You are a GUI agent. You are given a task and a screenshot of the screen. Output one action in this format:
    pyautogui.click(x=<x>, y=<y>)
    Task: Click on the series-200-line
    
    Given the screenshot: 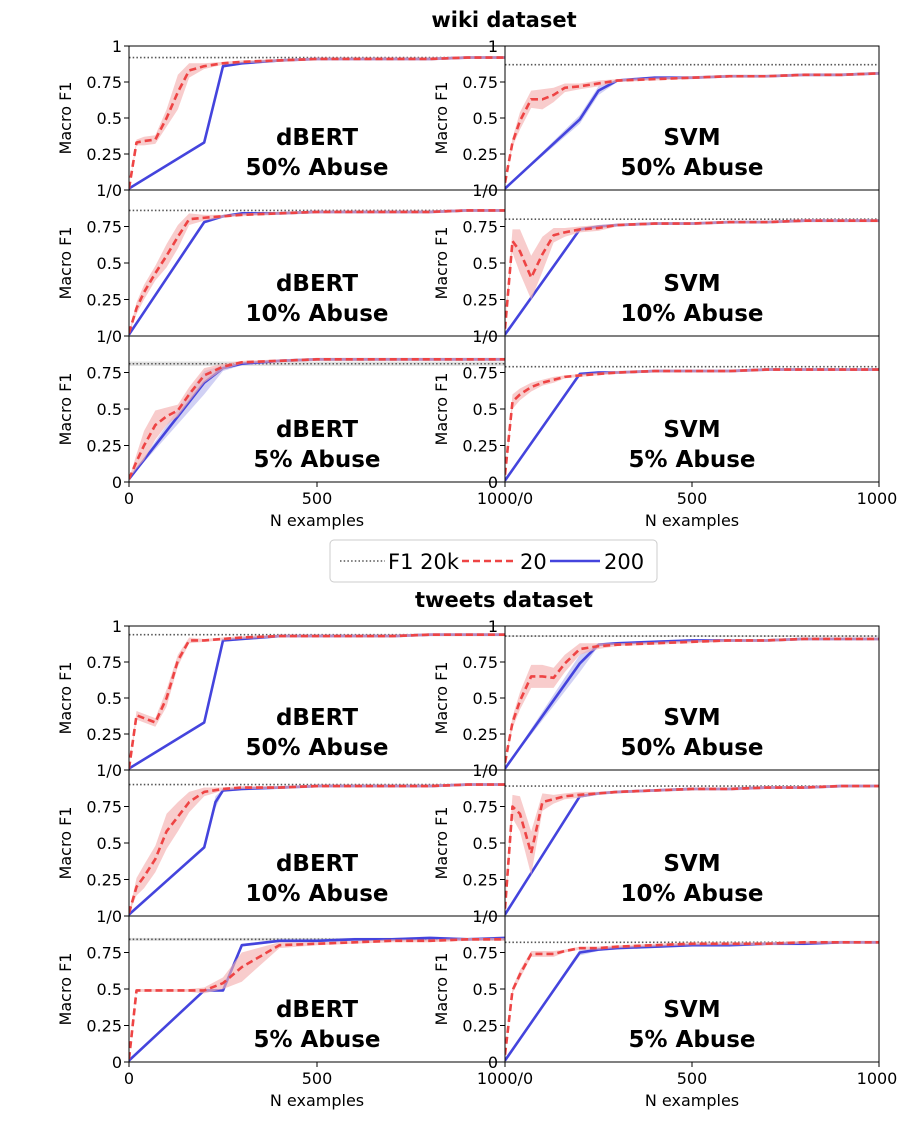 What is the action you would take?
    pyautogui.click(x=317, y=999)
    